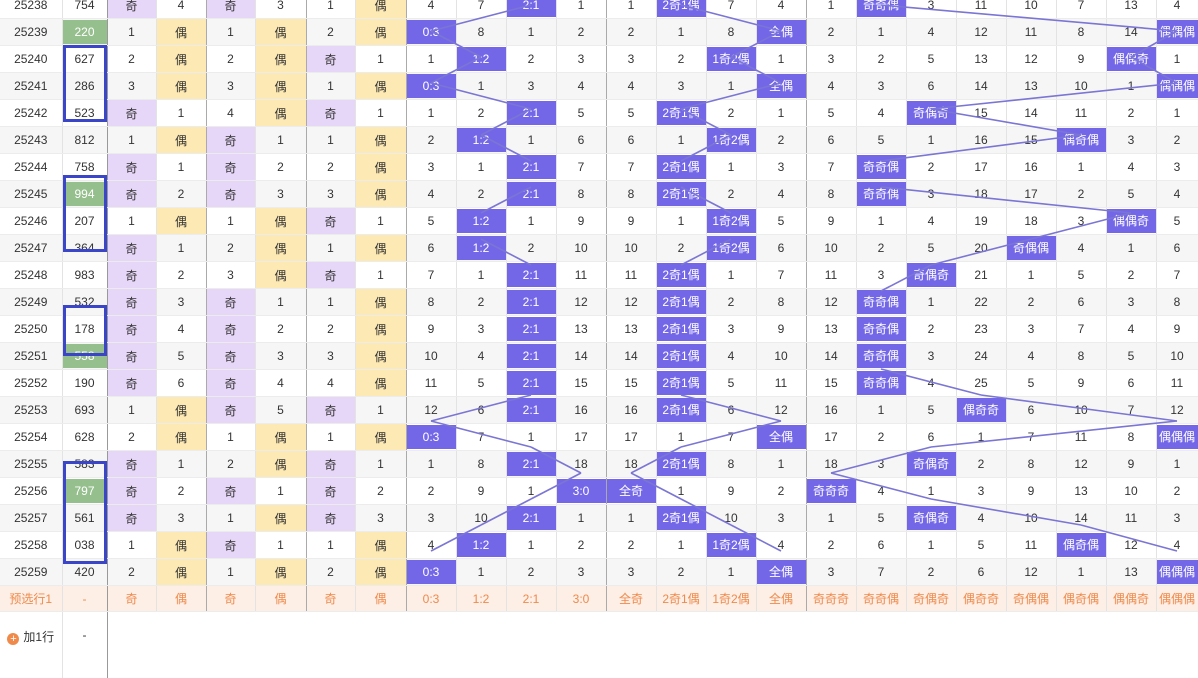 The image size is (1198, 678). Describe the element at coordinates (981, 302) in the screenshot. I see `trend-cell: 22` at that location.